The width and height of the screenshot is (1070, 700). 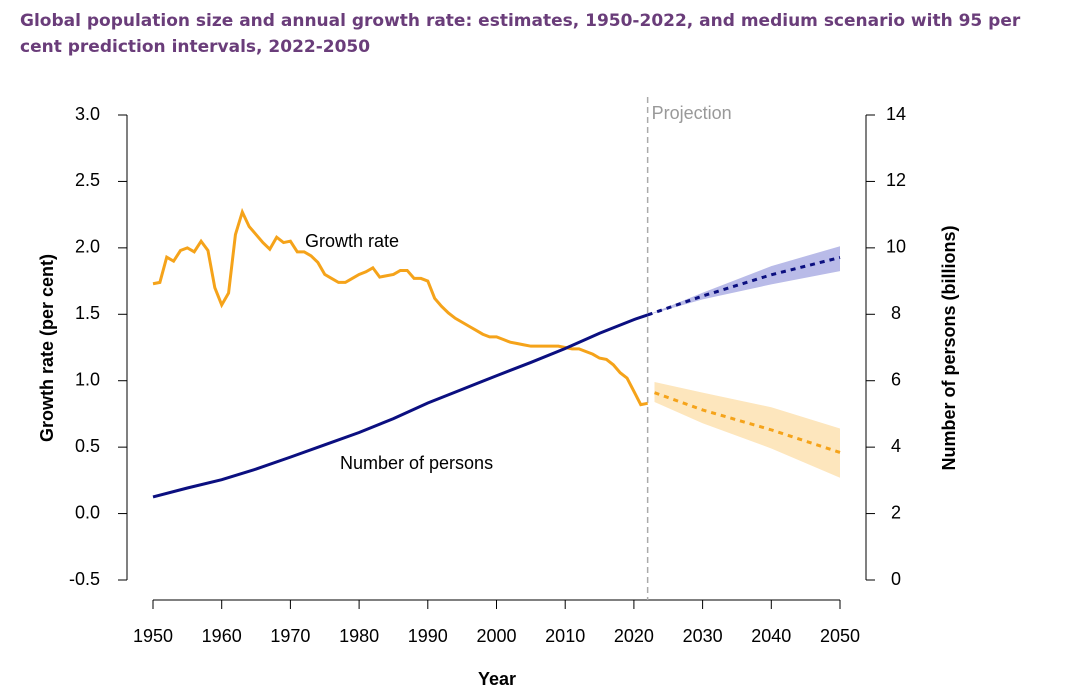 I want to click on x-tick-label: 2040, so click(x=771, y=636).